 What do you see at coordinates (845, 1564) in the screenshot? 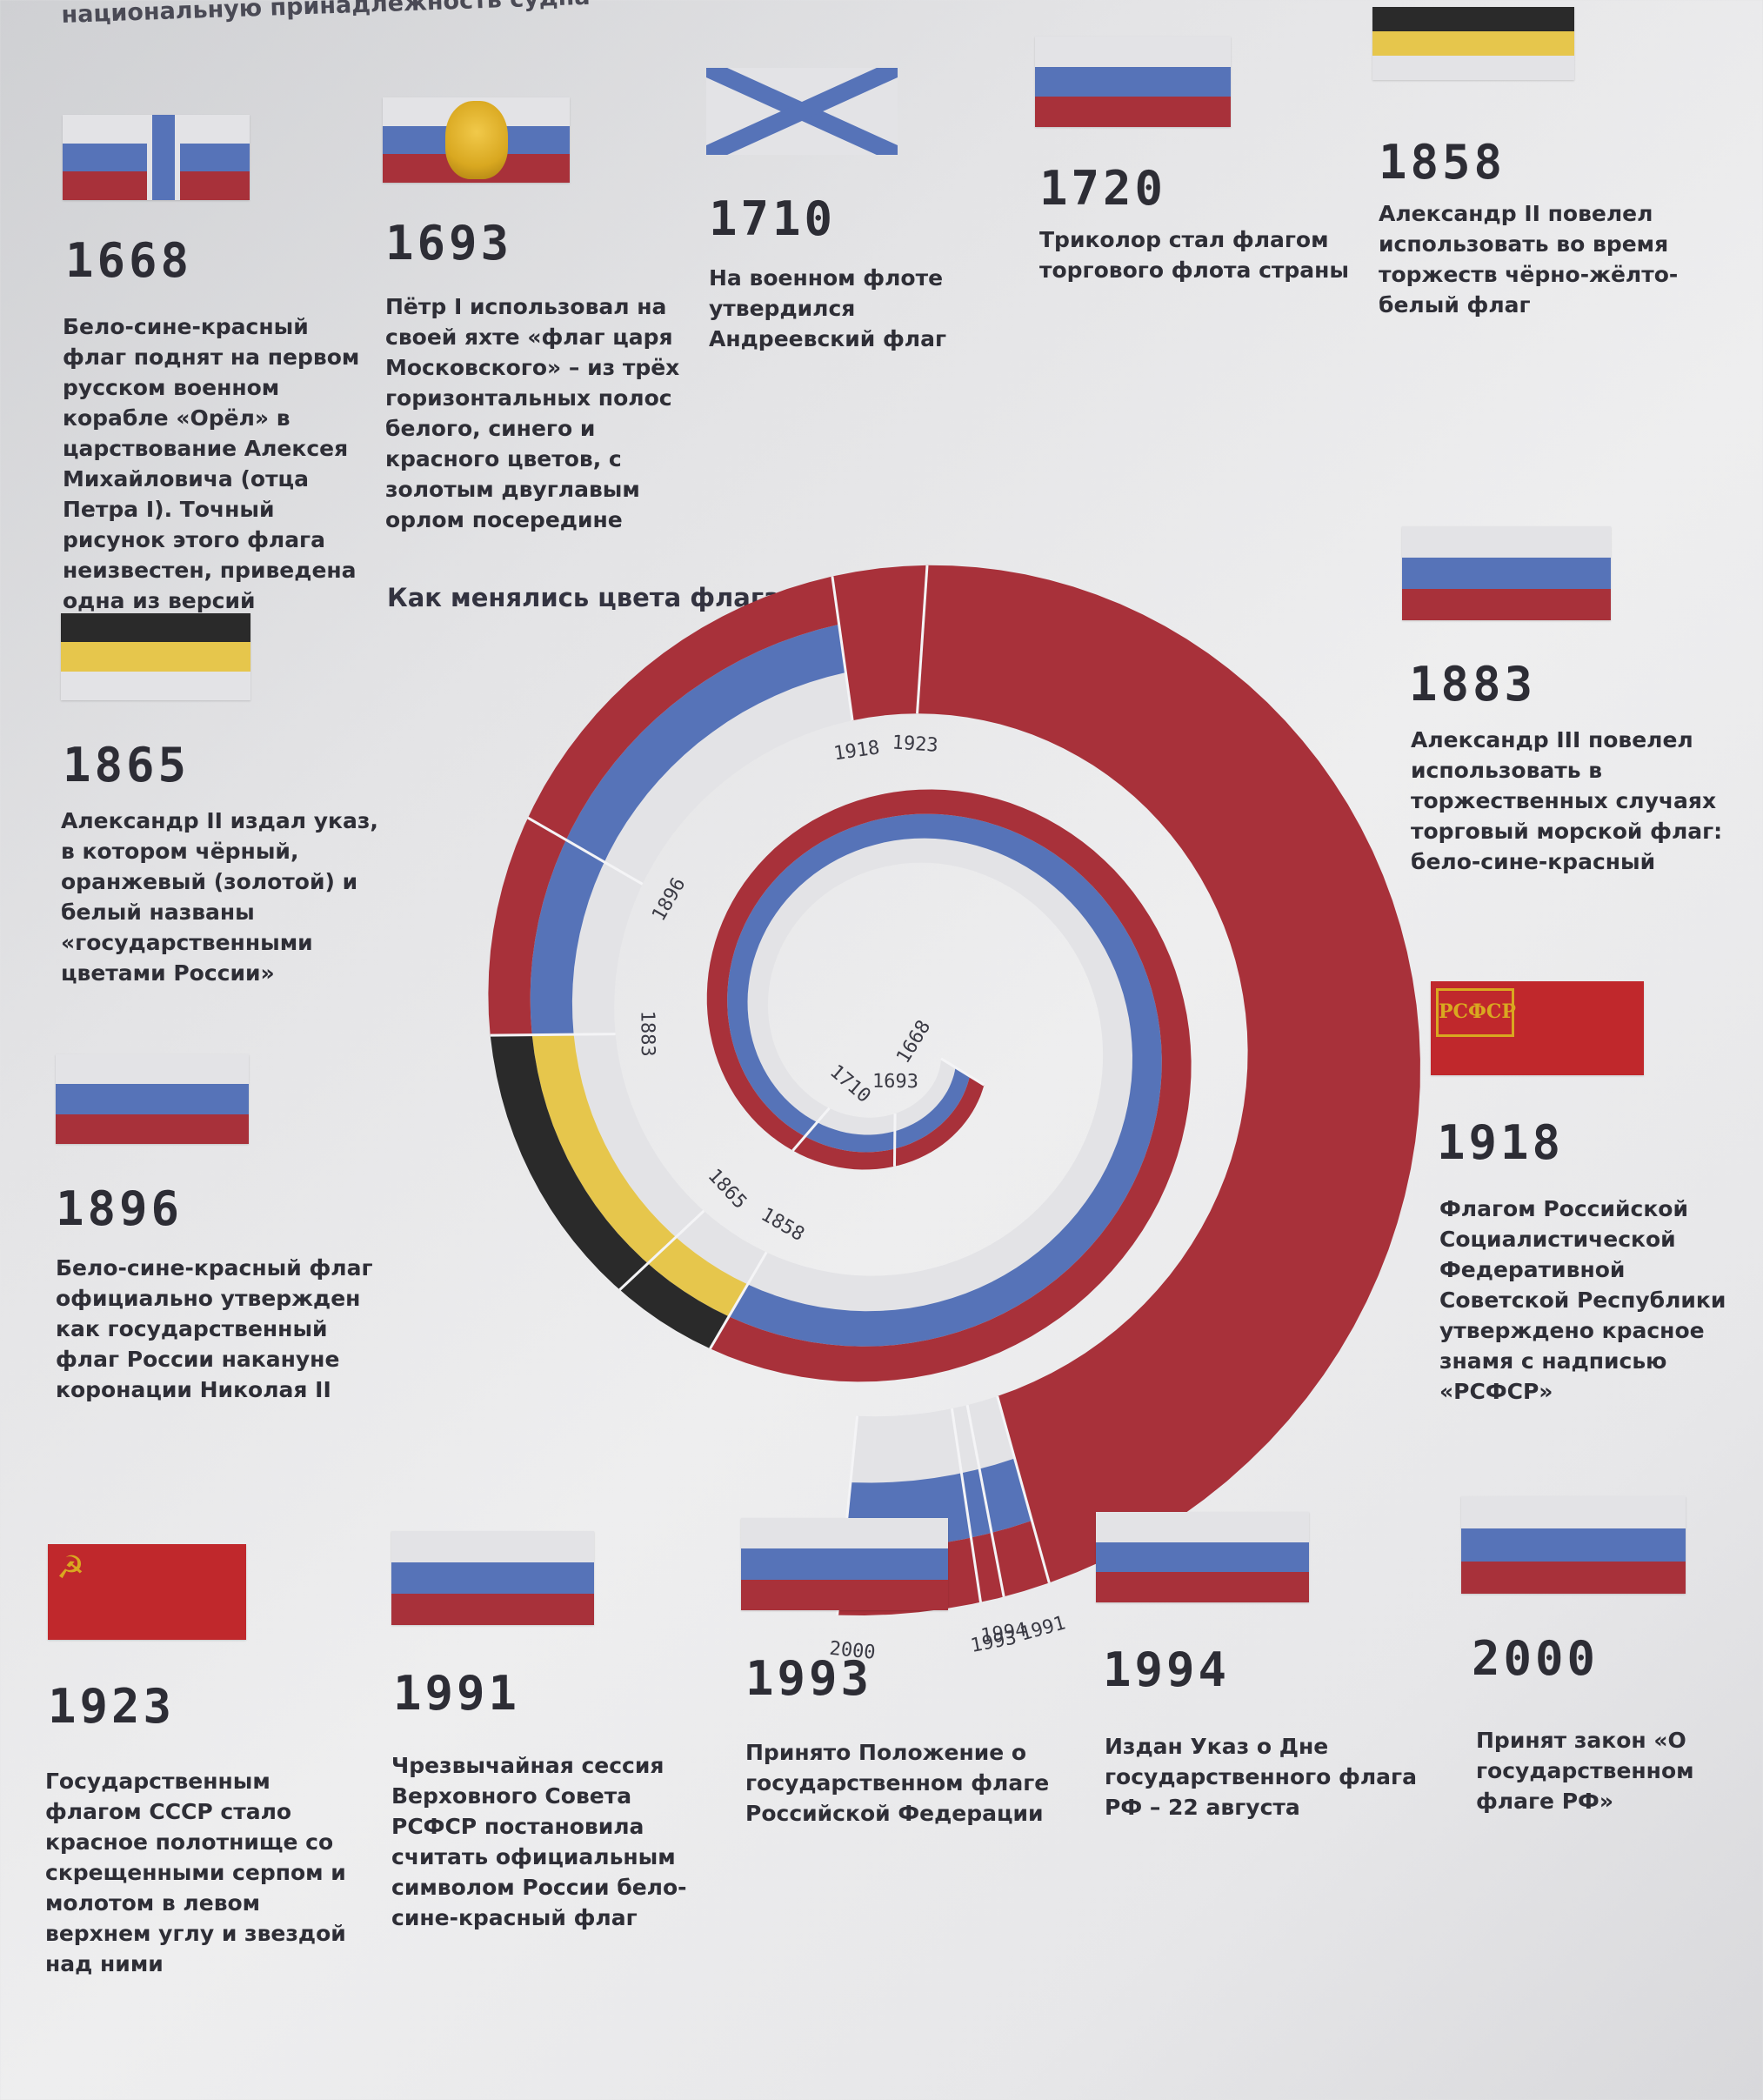
I see `flag-1993` at bounding box center [845, 1564].